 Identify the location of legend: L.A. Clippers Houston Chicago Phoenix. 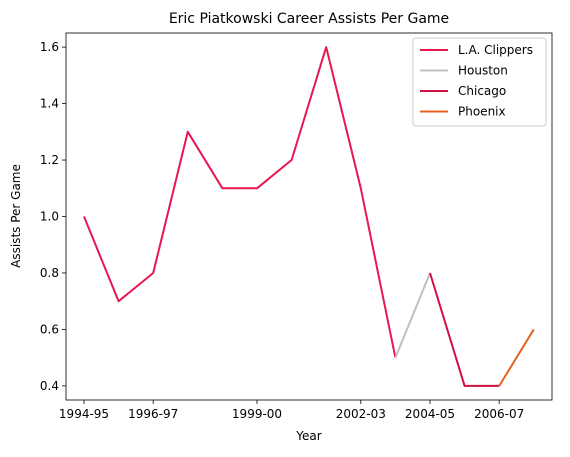
(479, 82).